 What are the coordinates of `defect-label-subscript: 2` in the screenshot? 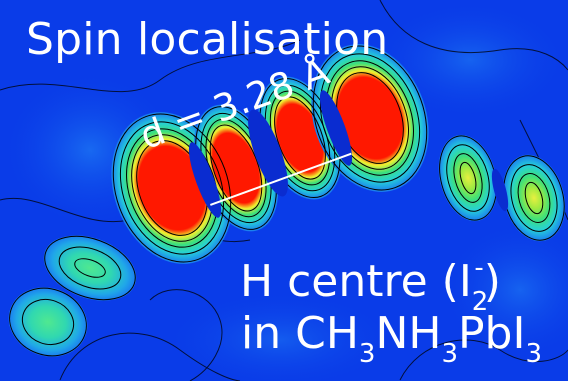 It's located at (480, 302).